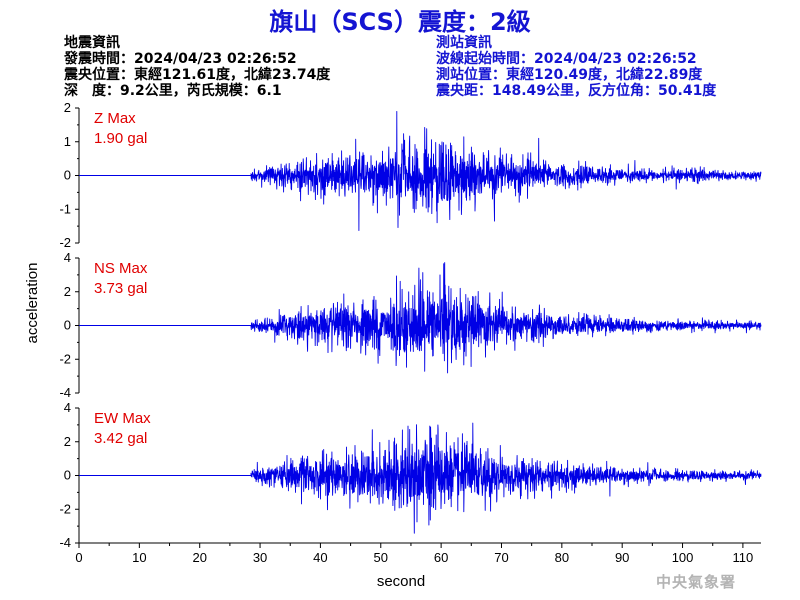 This screenshot has width=800, height=600. What do you see at coordinates (320, 557) in the screenshot?
I see `x-tick-label: 40` at bounding box center [320, 557].